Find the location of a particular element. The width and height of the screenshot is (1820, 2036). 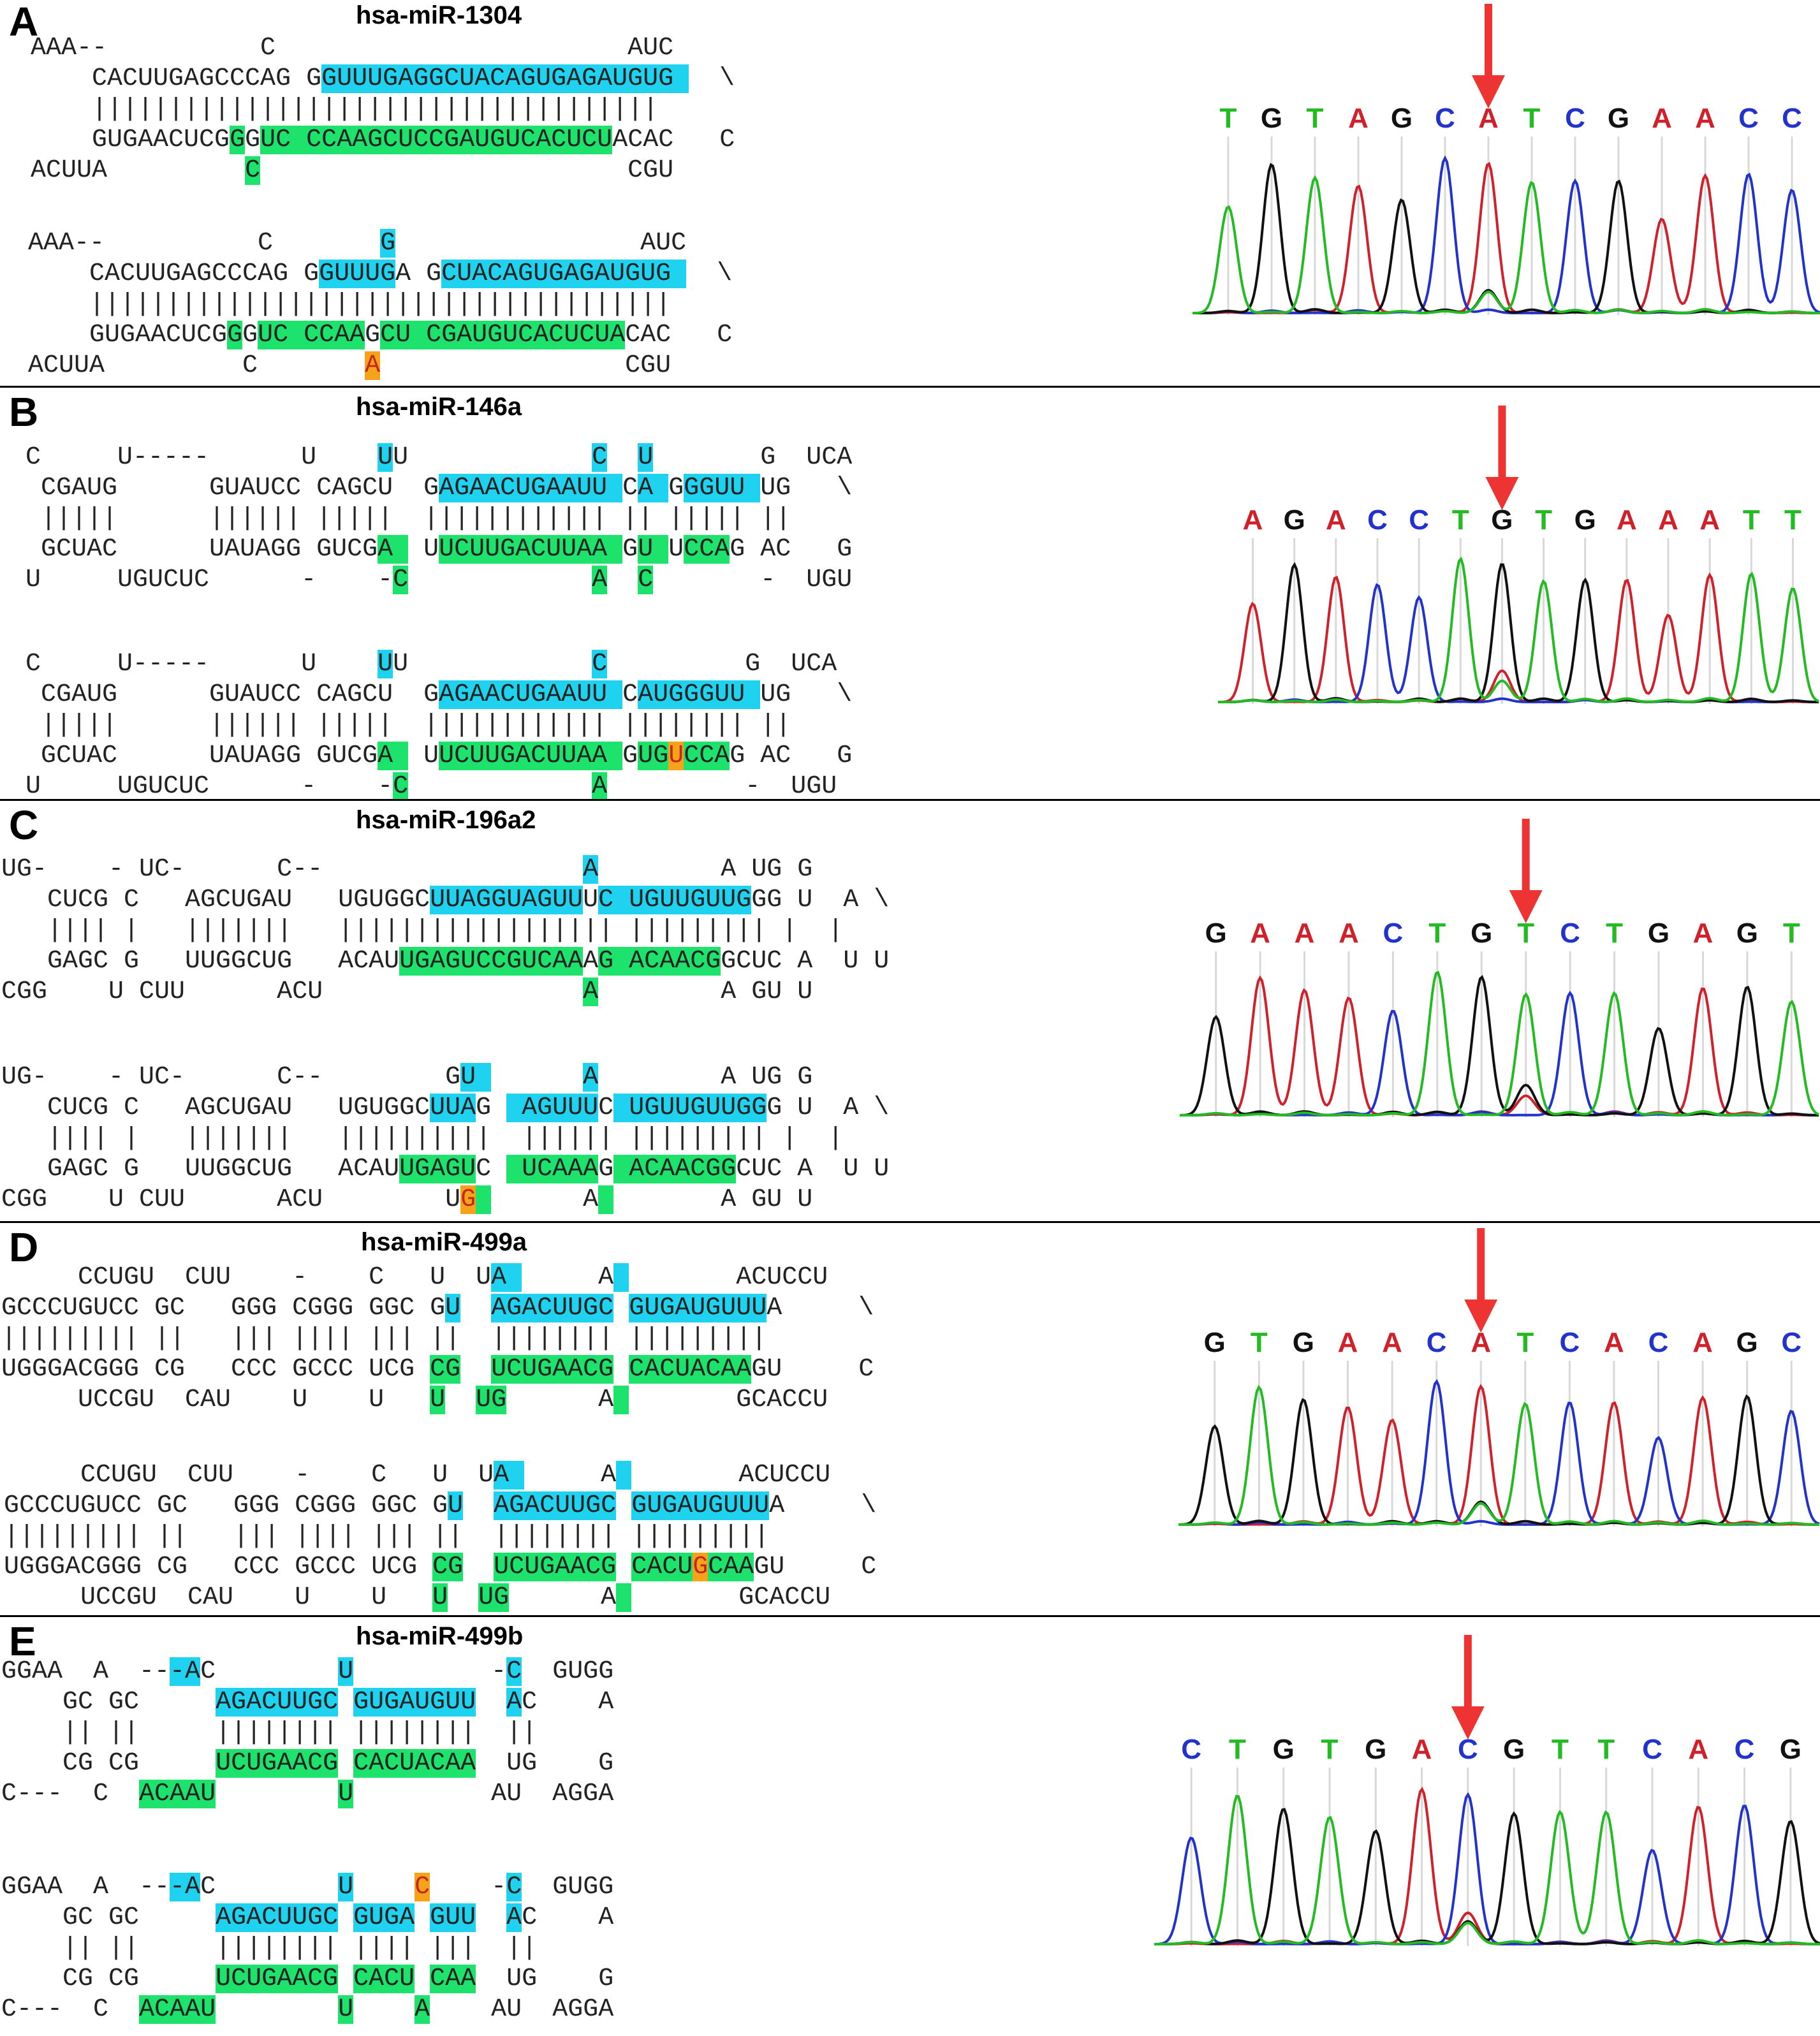

variant-highlight: C is located at coordinates (422, 1887).